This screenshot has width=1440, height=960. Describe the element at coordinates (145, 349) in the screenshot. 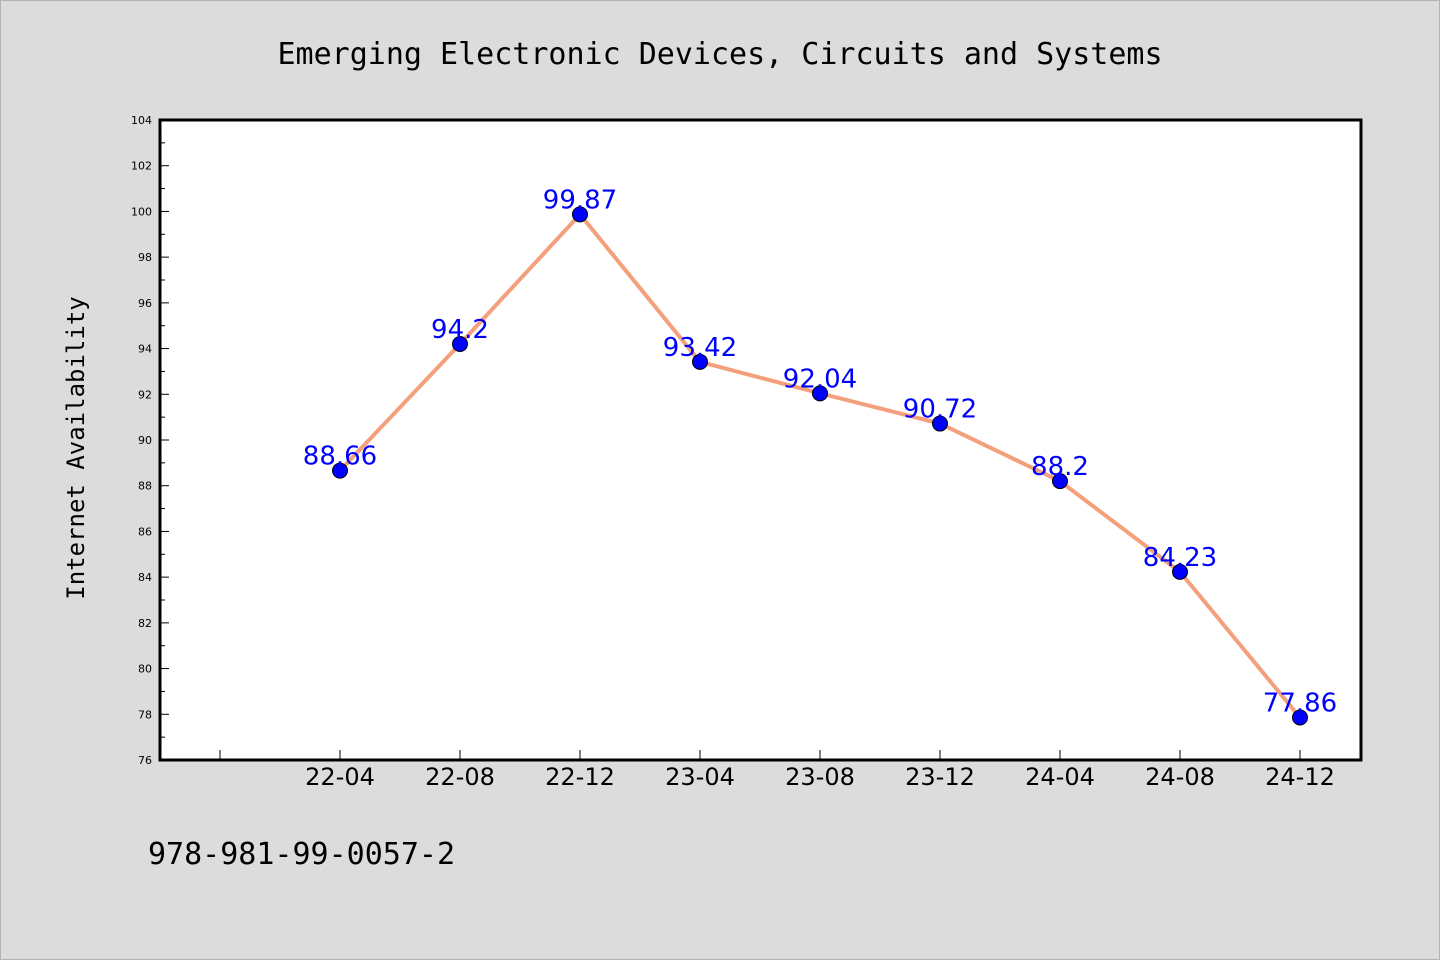

I see `y-tick-label: 94` at that location.